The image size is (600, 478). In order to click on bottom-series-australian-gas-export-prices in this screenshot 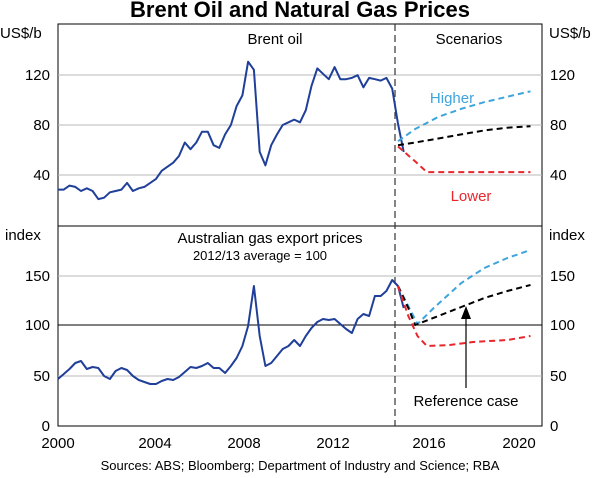, I will do `click(231, 332)`.